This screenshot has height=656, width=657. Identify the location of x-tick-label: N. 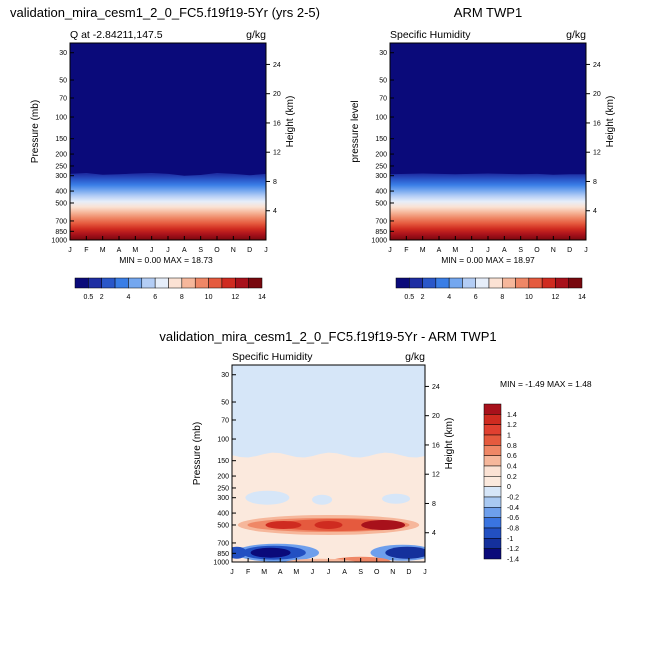
(233, 250).